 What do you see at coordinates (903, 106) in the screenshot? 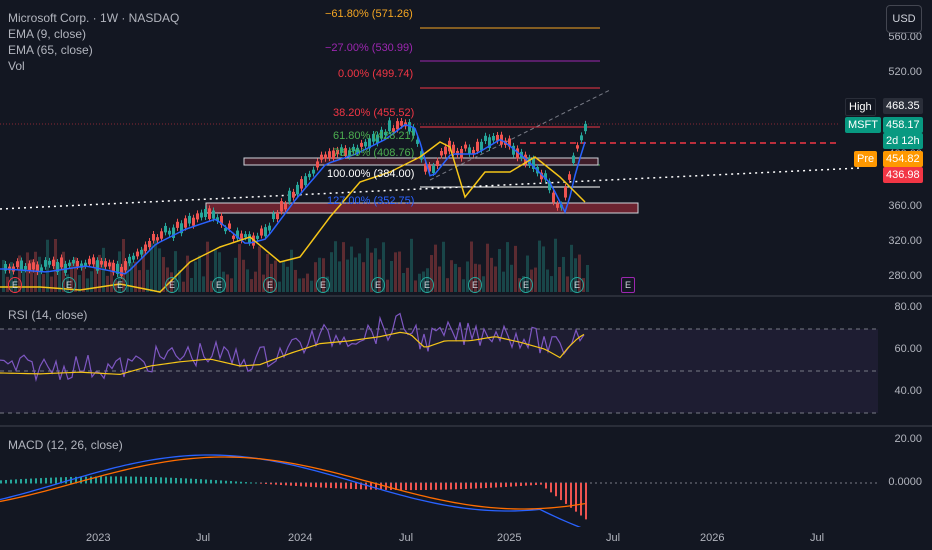
I see `high-value: 468.35` at bounding box center [903, 106].